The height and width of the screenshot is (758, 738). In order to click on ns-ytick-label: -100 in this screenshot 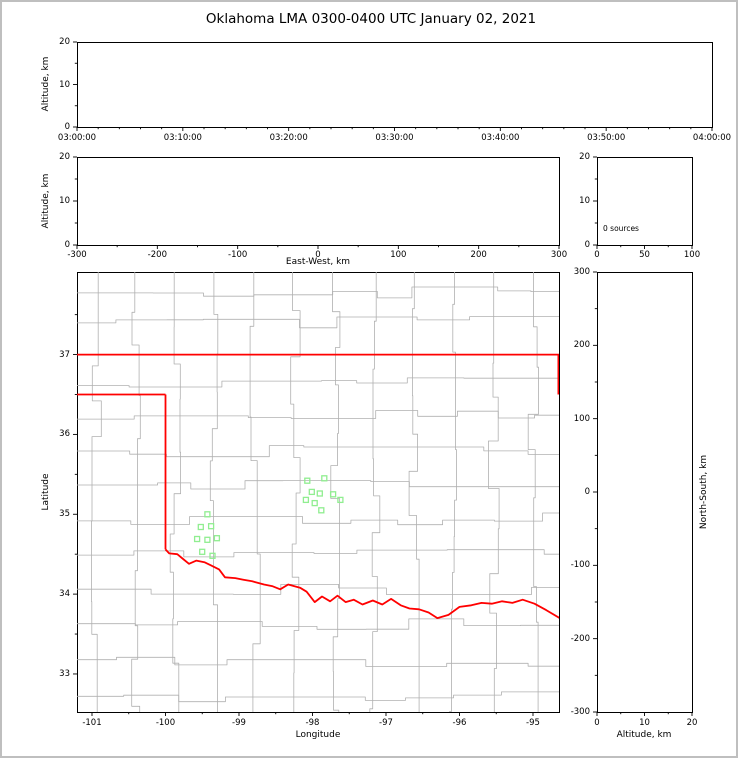, I will do `click(580, 565)`.